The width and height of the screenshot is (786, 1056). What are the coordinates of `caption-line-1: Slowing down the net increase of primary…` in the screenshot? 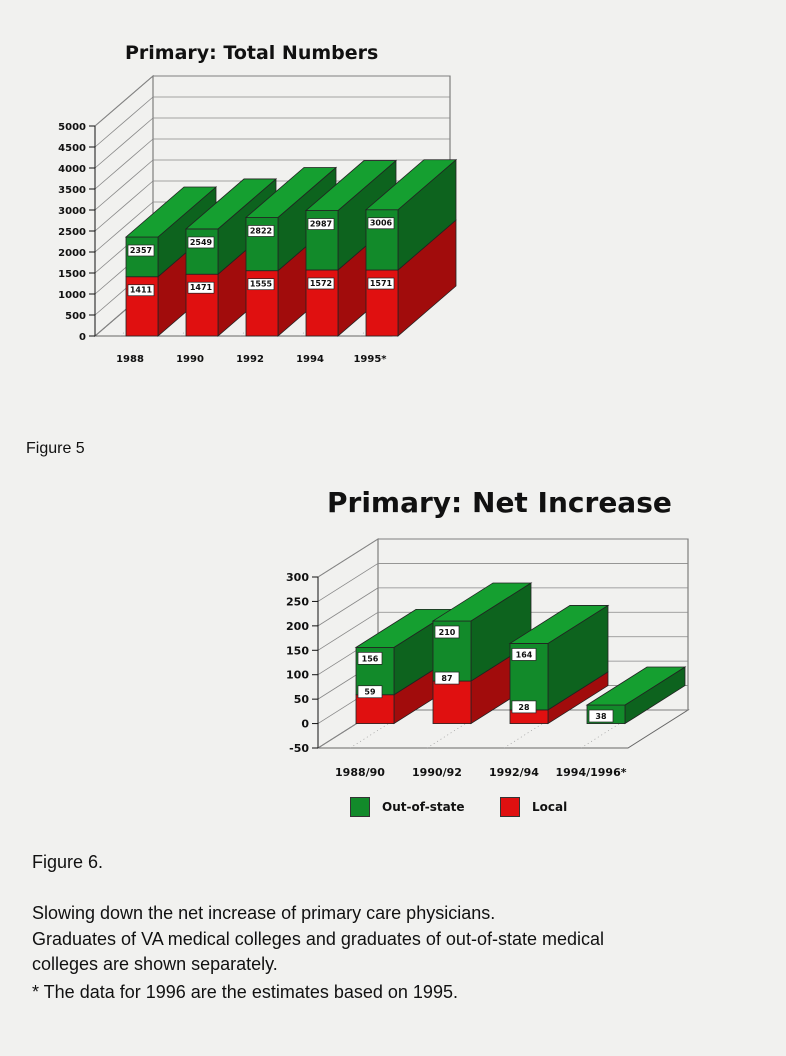 It's located at (264, 913).